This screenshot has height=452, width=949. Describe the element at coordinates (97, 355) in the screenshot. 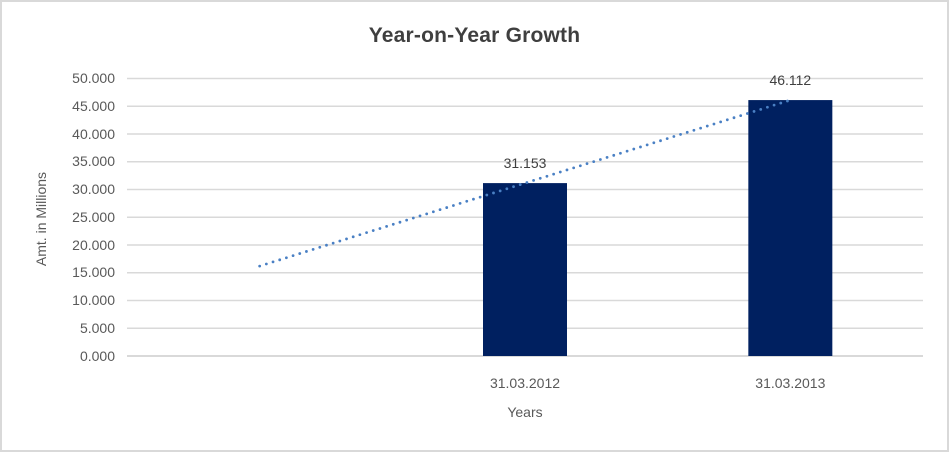

I see `y-tick-label: 0.000` at that location.